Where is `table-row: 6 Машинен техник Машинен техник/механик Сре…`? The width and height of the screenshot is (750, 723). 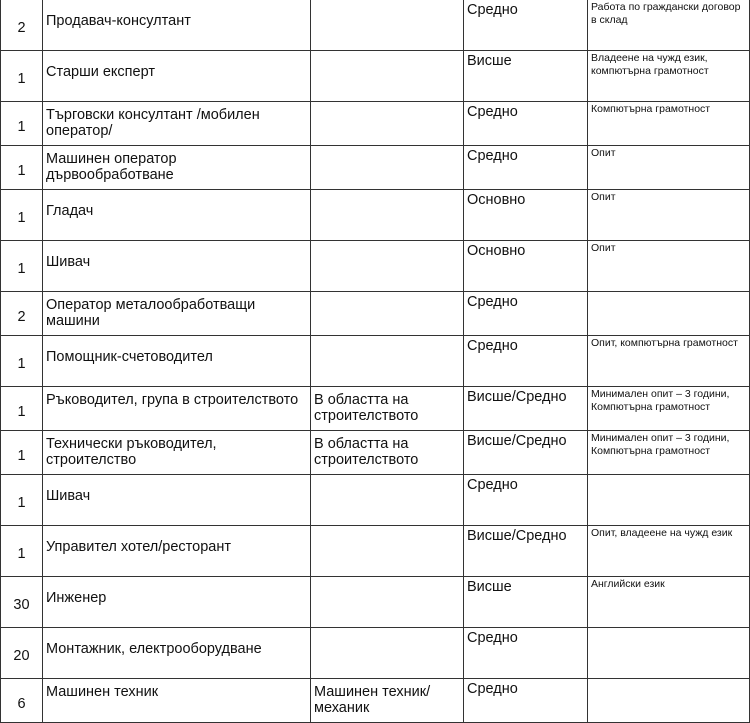 table-row: 6 Машинен техник Машинен техник/механик Сре… is located at coordinates (375, 700).